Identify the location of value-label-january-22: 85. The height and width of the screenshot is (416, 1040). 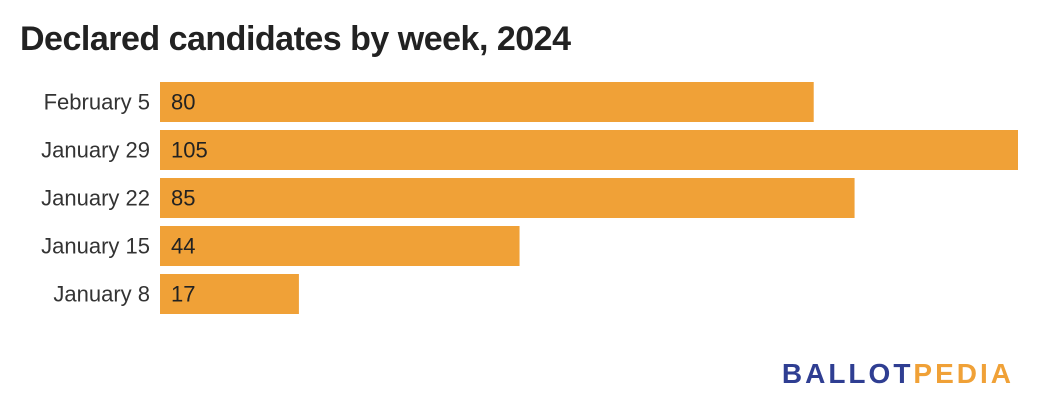
(183, 198).